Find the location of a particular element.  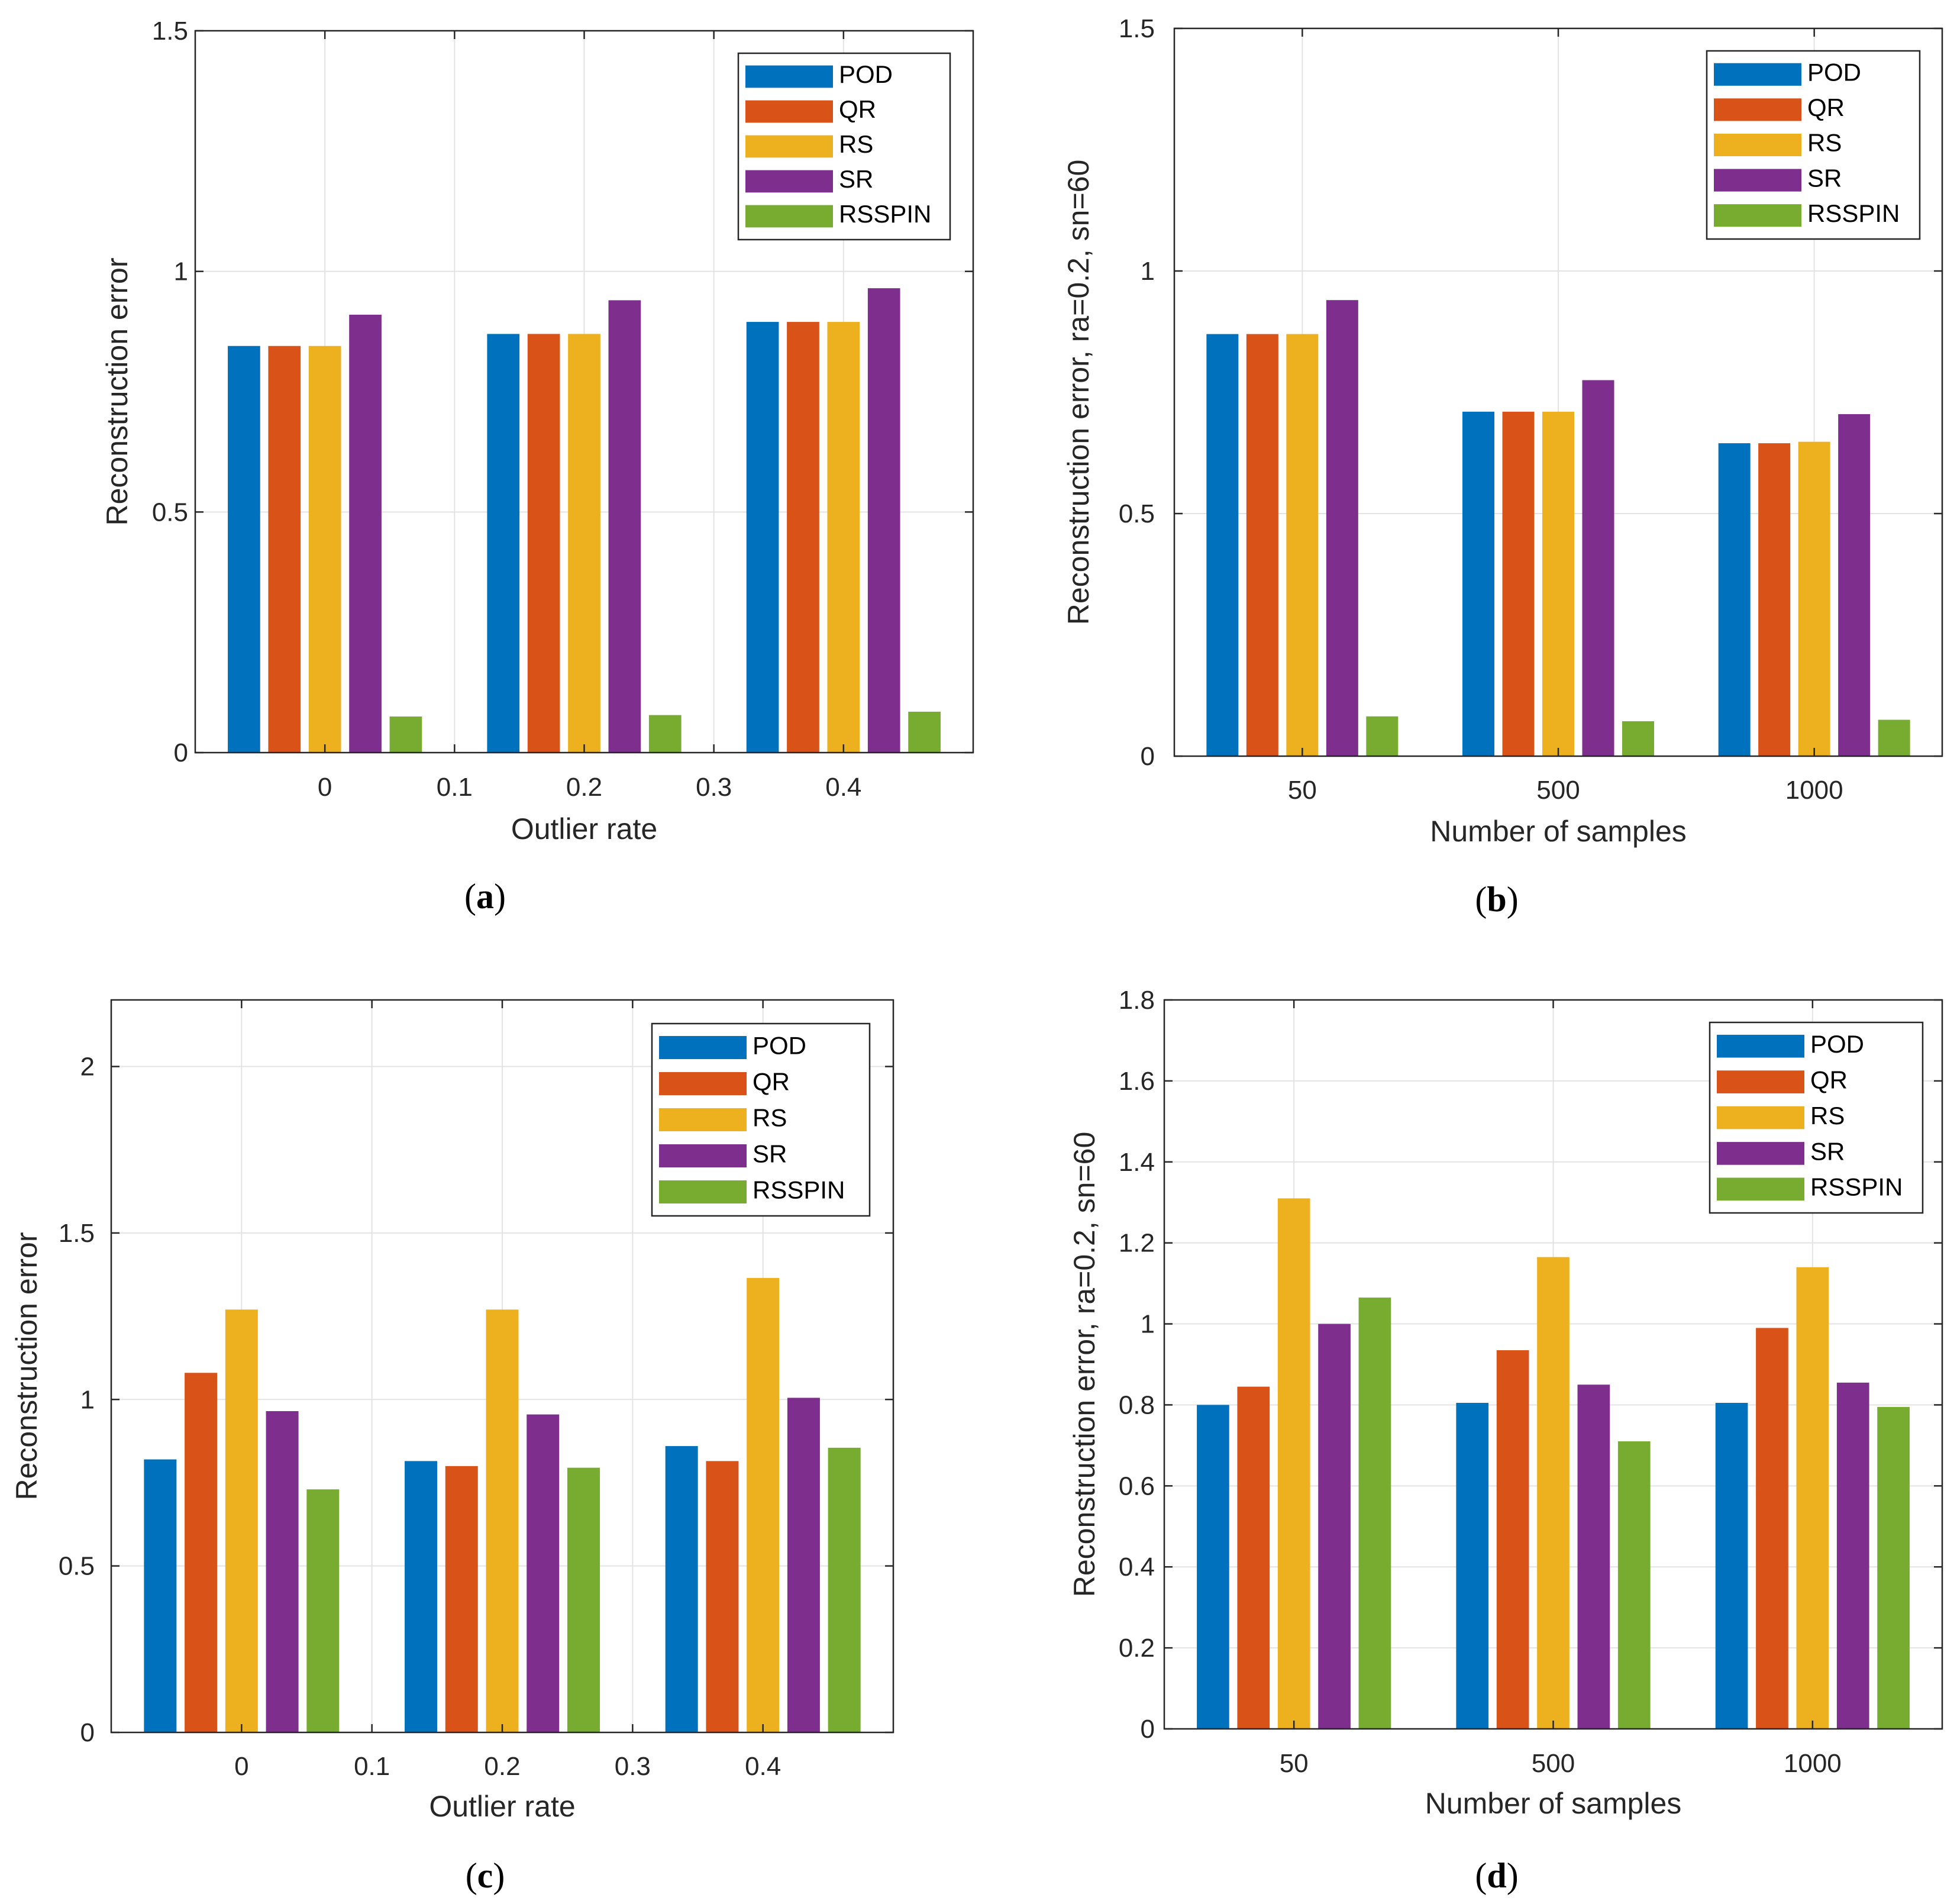

bar-rs-0.4 is located at coordinates (843, 538).